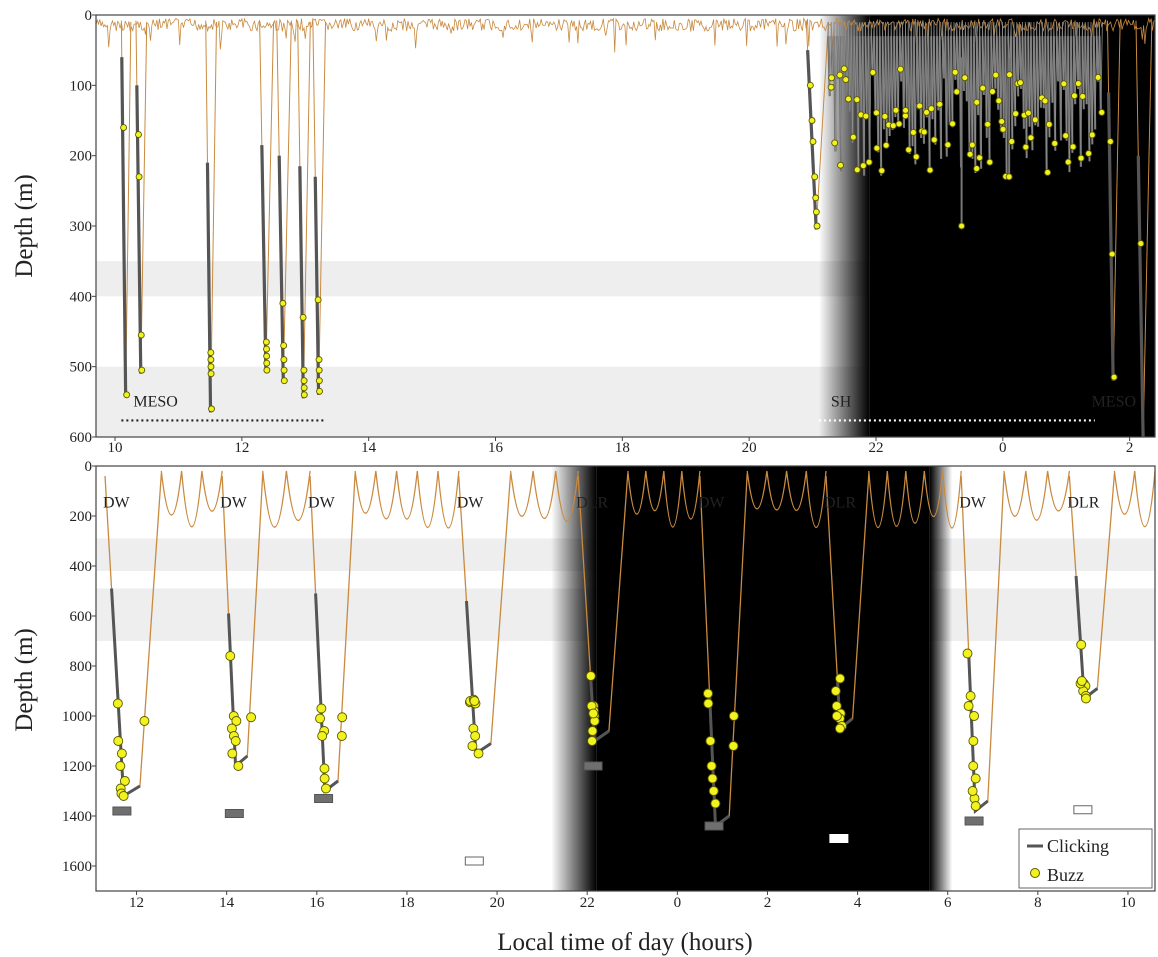 The image size is (1158, 957). Describe the element at coordinates (89, 467) in the screenshot. I see `bottom-y-tick-label: 0` at that location.